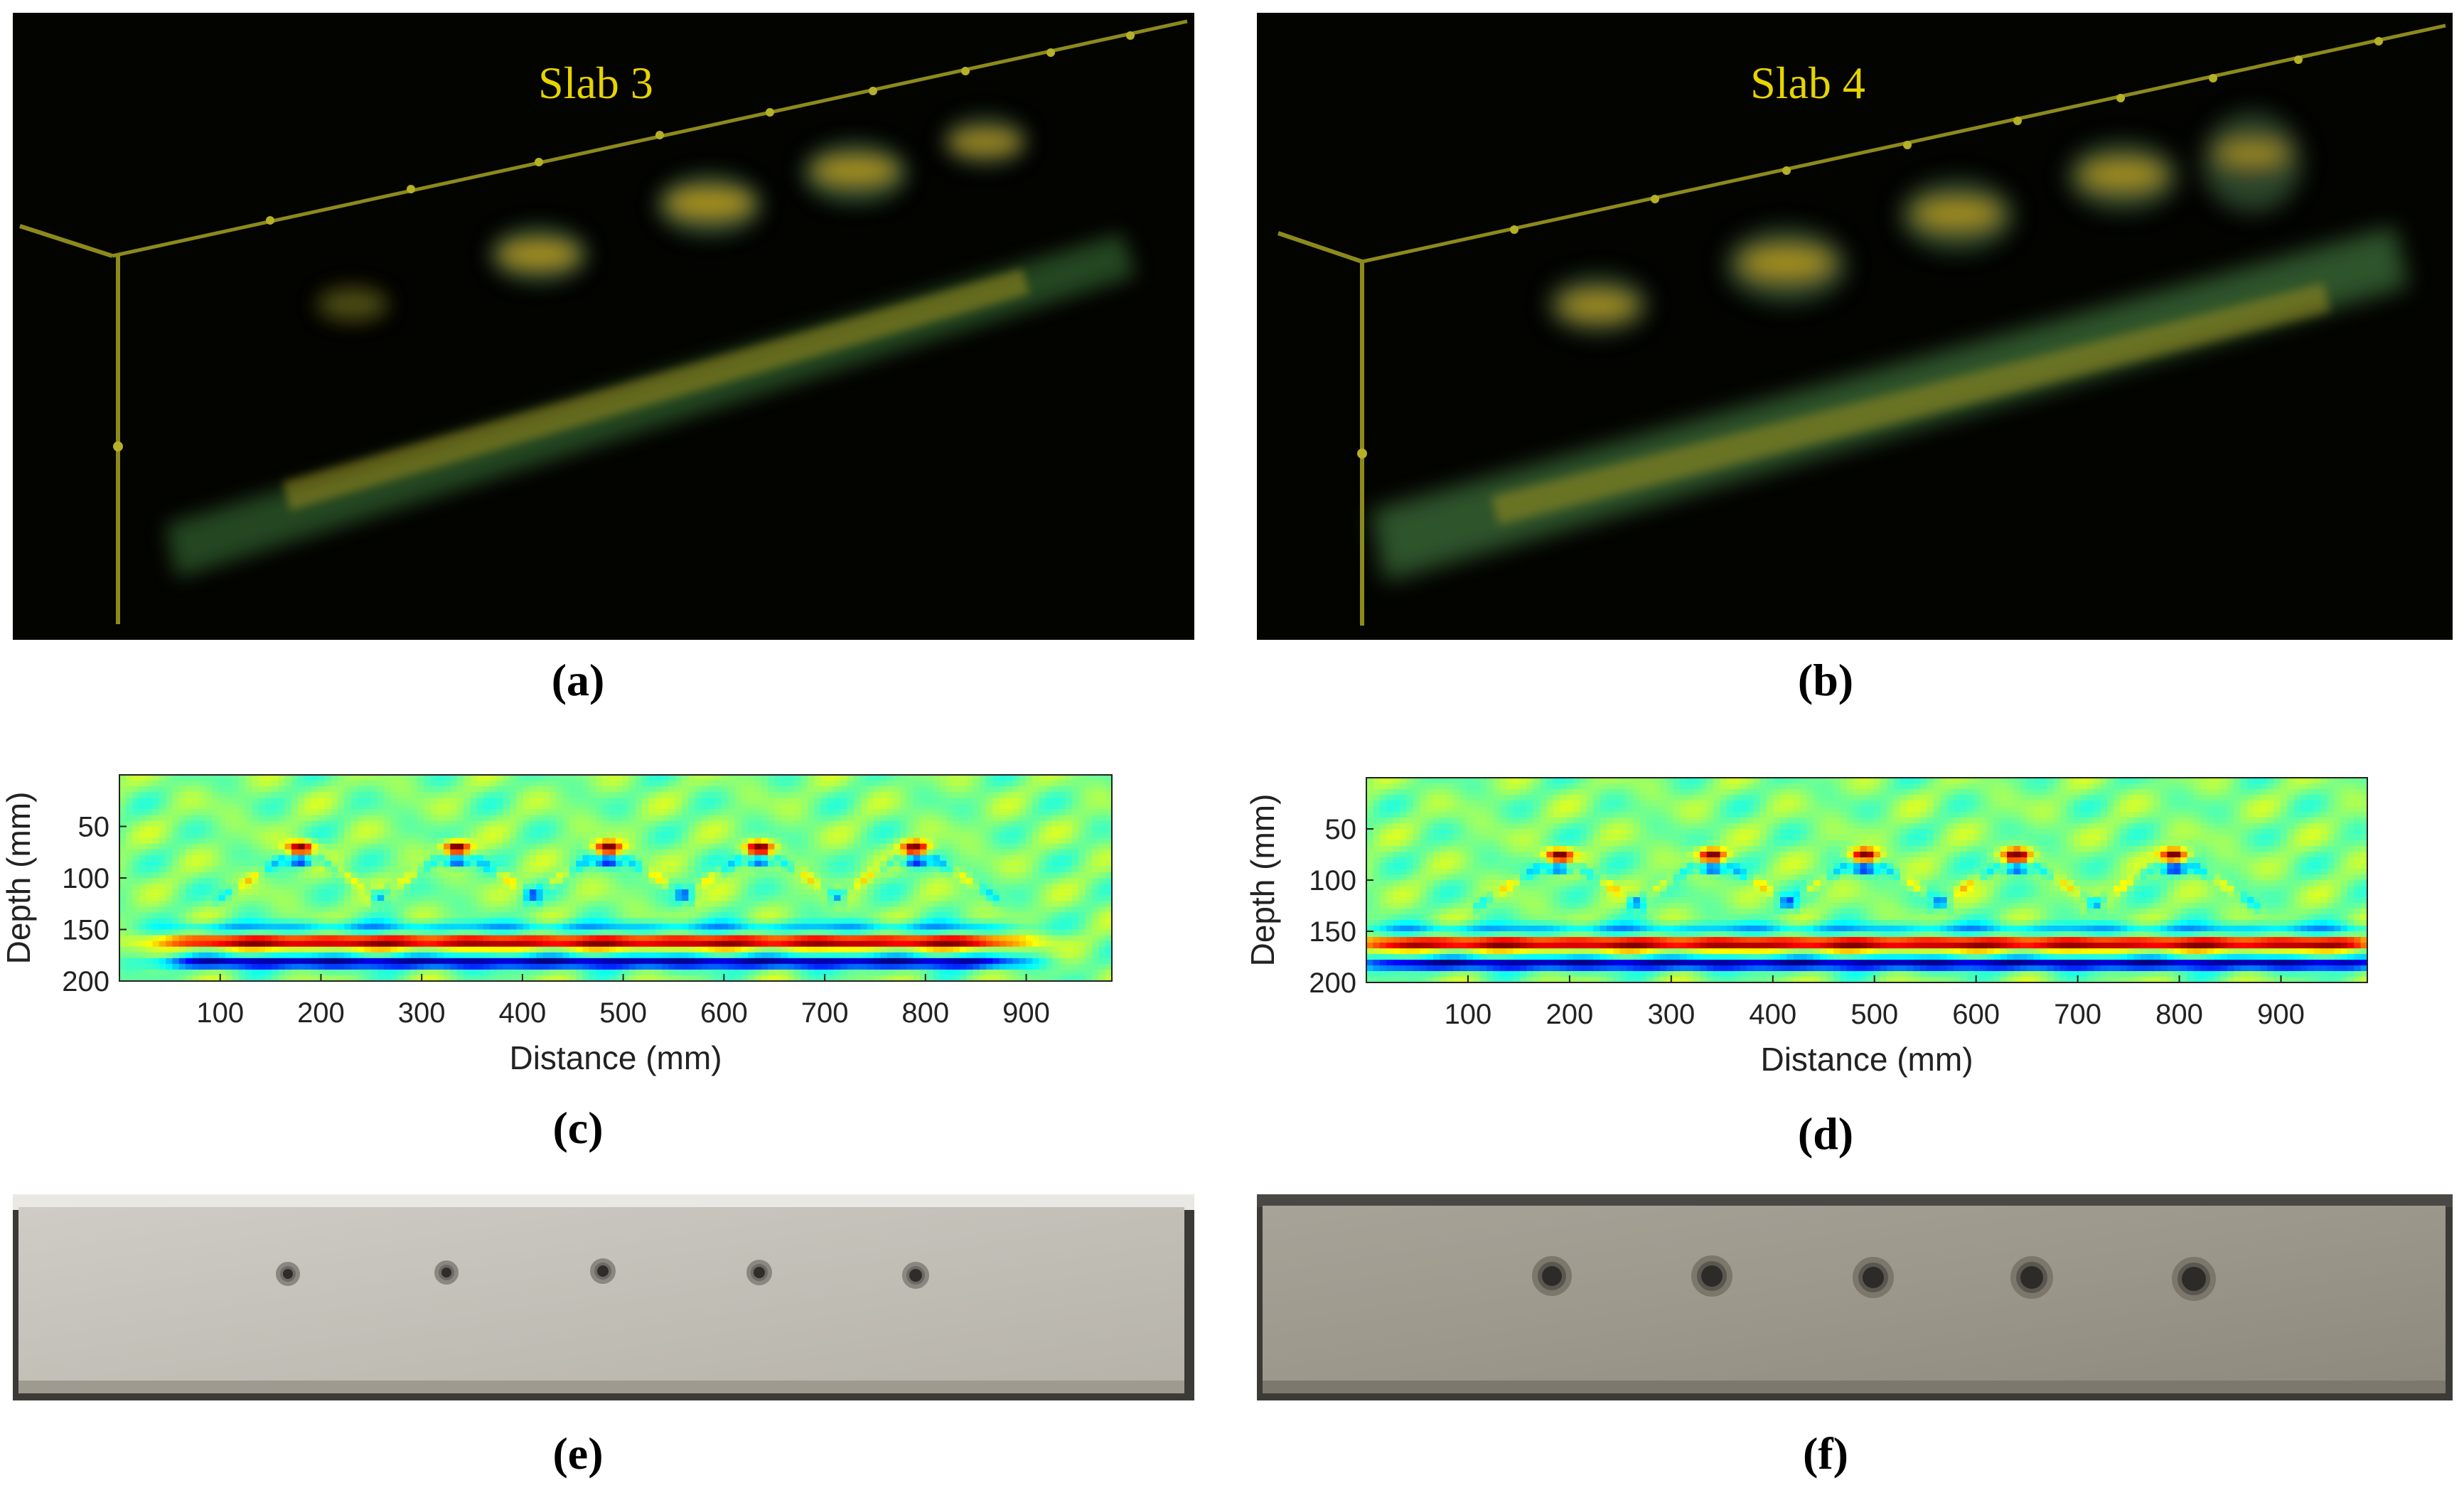 The height and width of the screenshot is (1500, 2464). Describe the element at coordinates (578, 1128) in the screenshot. I see `caption-c: (c)` at that location.